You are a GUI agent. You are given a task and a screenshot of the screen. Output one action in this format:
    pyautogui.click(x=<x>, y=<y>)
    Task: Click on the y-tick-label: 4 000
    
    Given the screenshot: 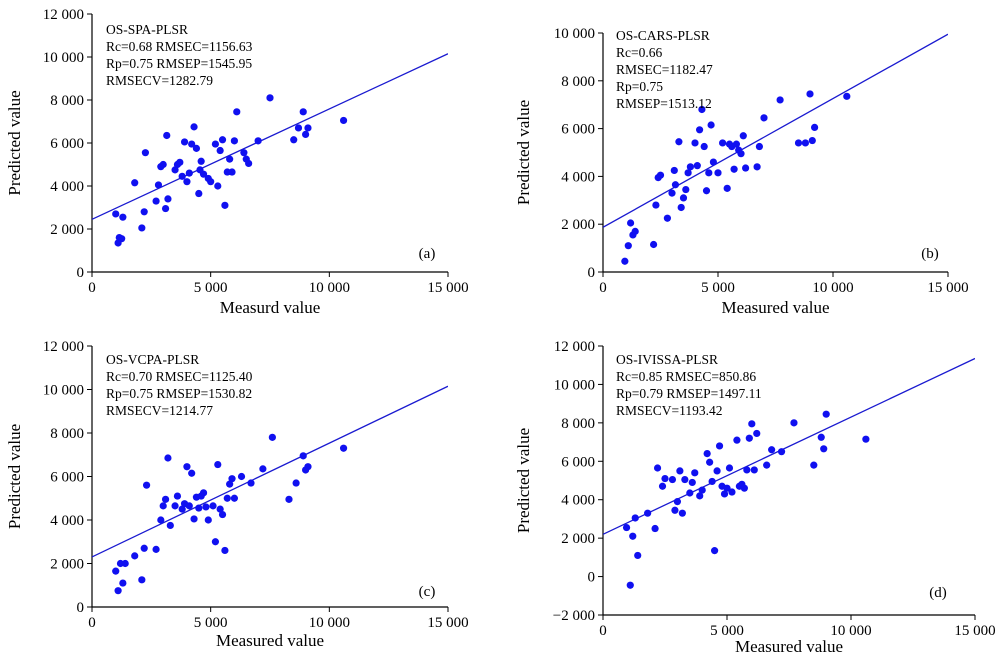 What is the action you would take?
    pyautogui.click(x=67, y=521)
    